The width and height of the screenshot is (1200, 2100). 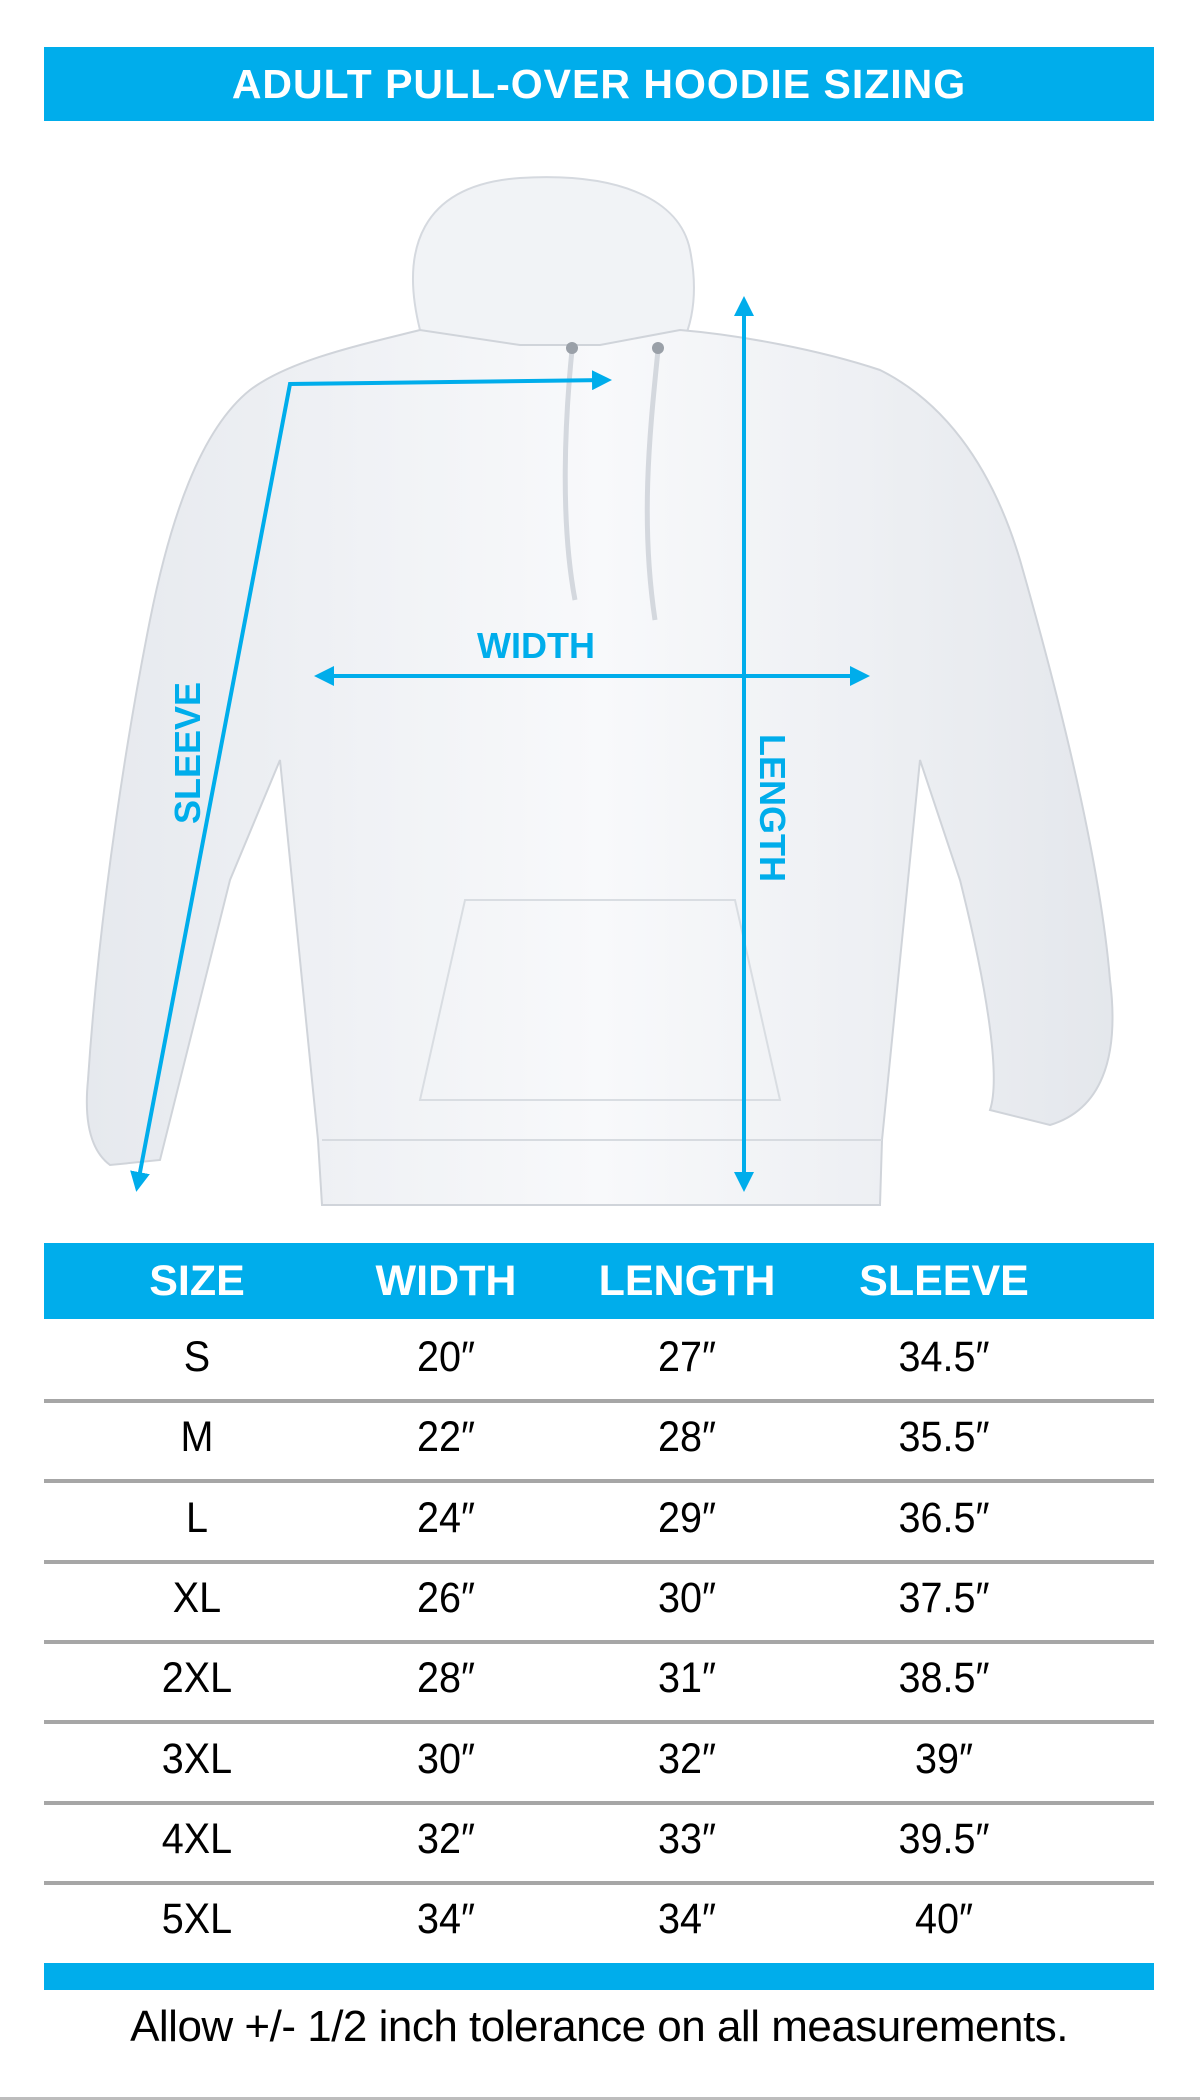 I want to click on table-row: L 24″ 29″ 36.5″, so click(x=599, y=1522).